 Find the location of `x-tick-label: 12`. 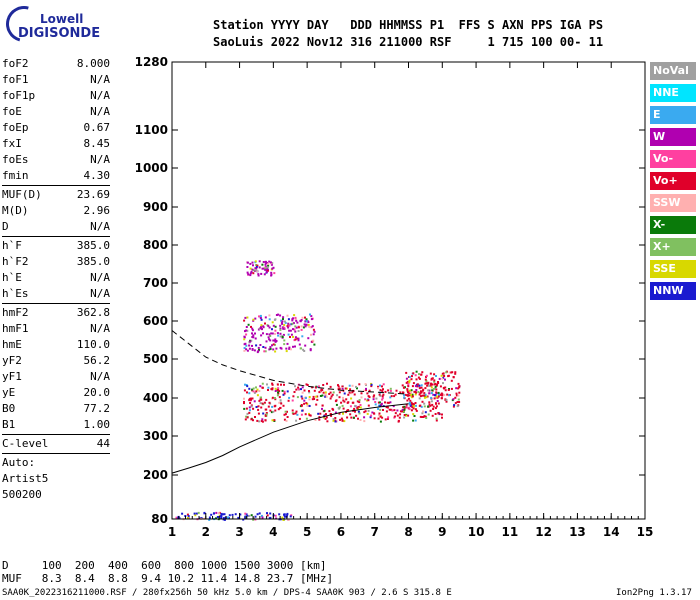

x-tick-label: 12 is located at coordinates (543, 532).